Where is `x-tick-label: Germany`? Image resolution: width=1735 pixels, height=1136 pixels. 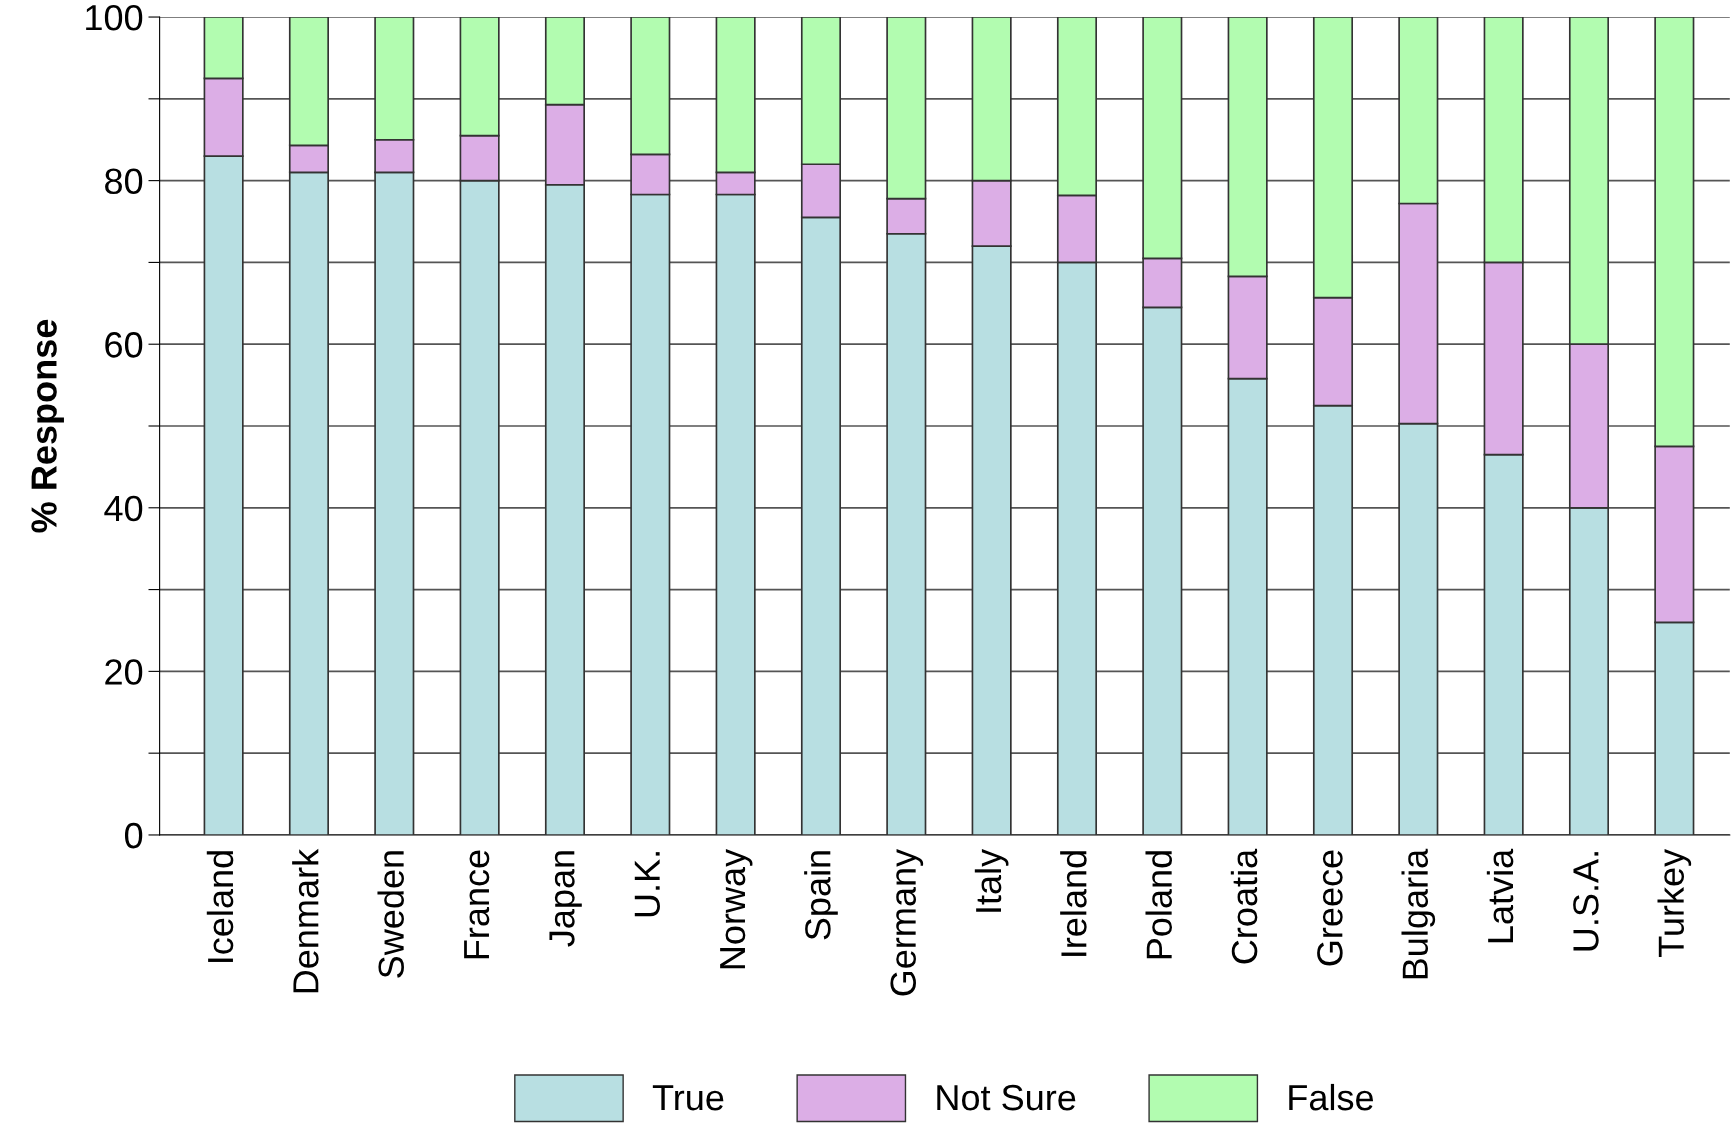 x-tick-label: Germany is located at coordinates (907, 922).